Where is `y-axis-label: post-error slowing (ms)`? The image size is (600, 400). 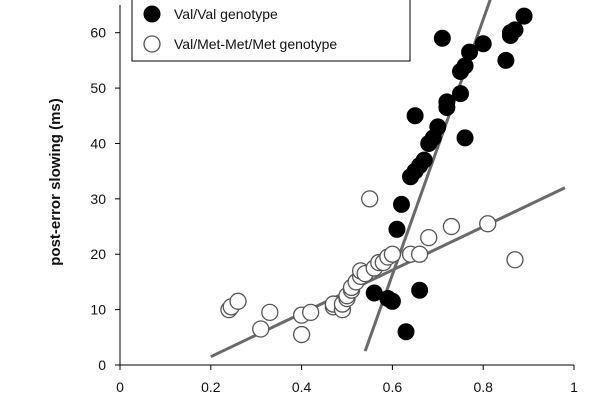
y-axis-label: post-error slowing (ms) is located at coordinates (55, 182).